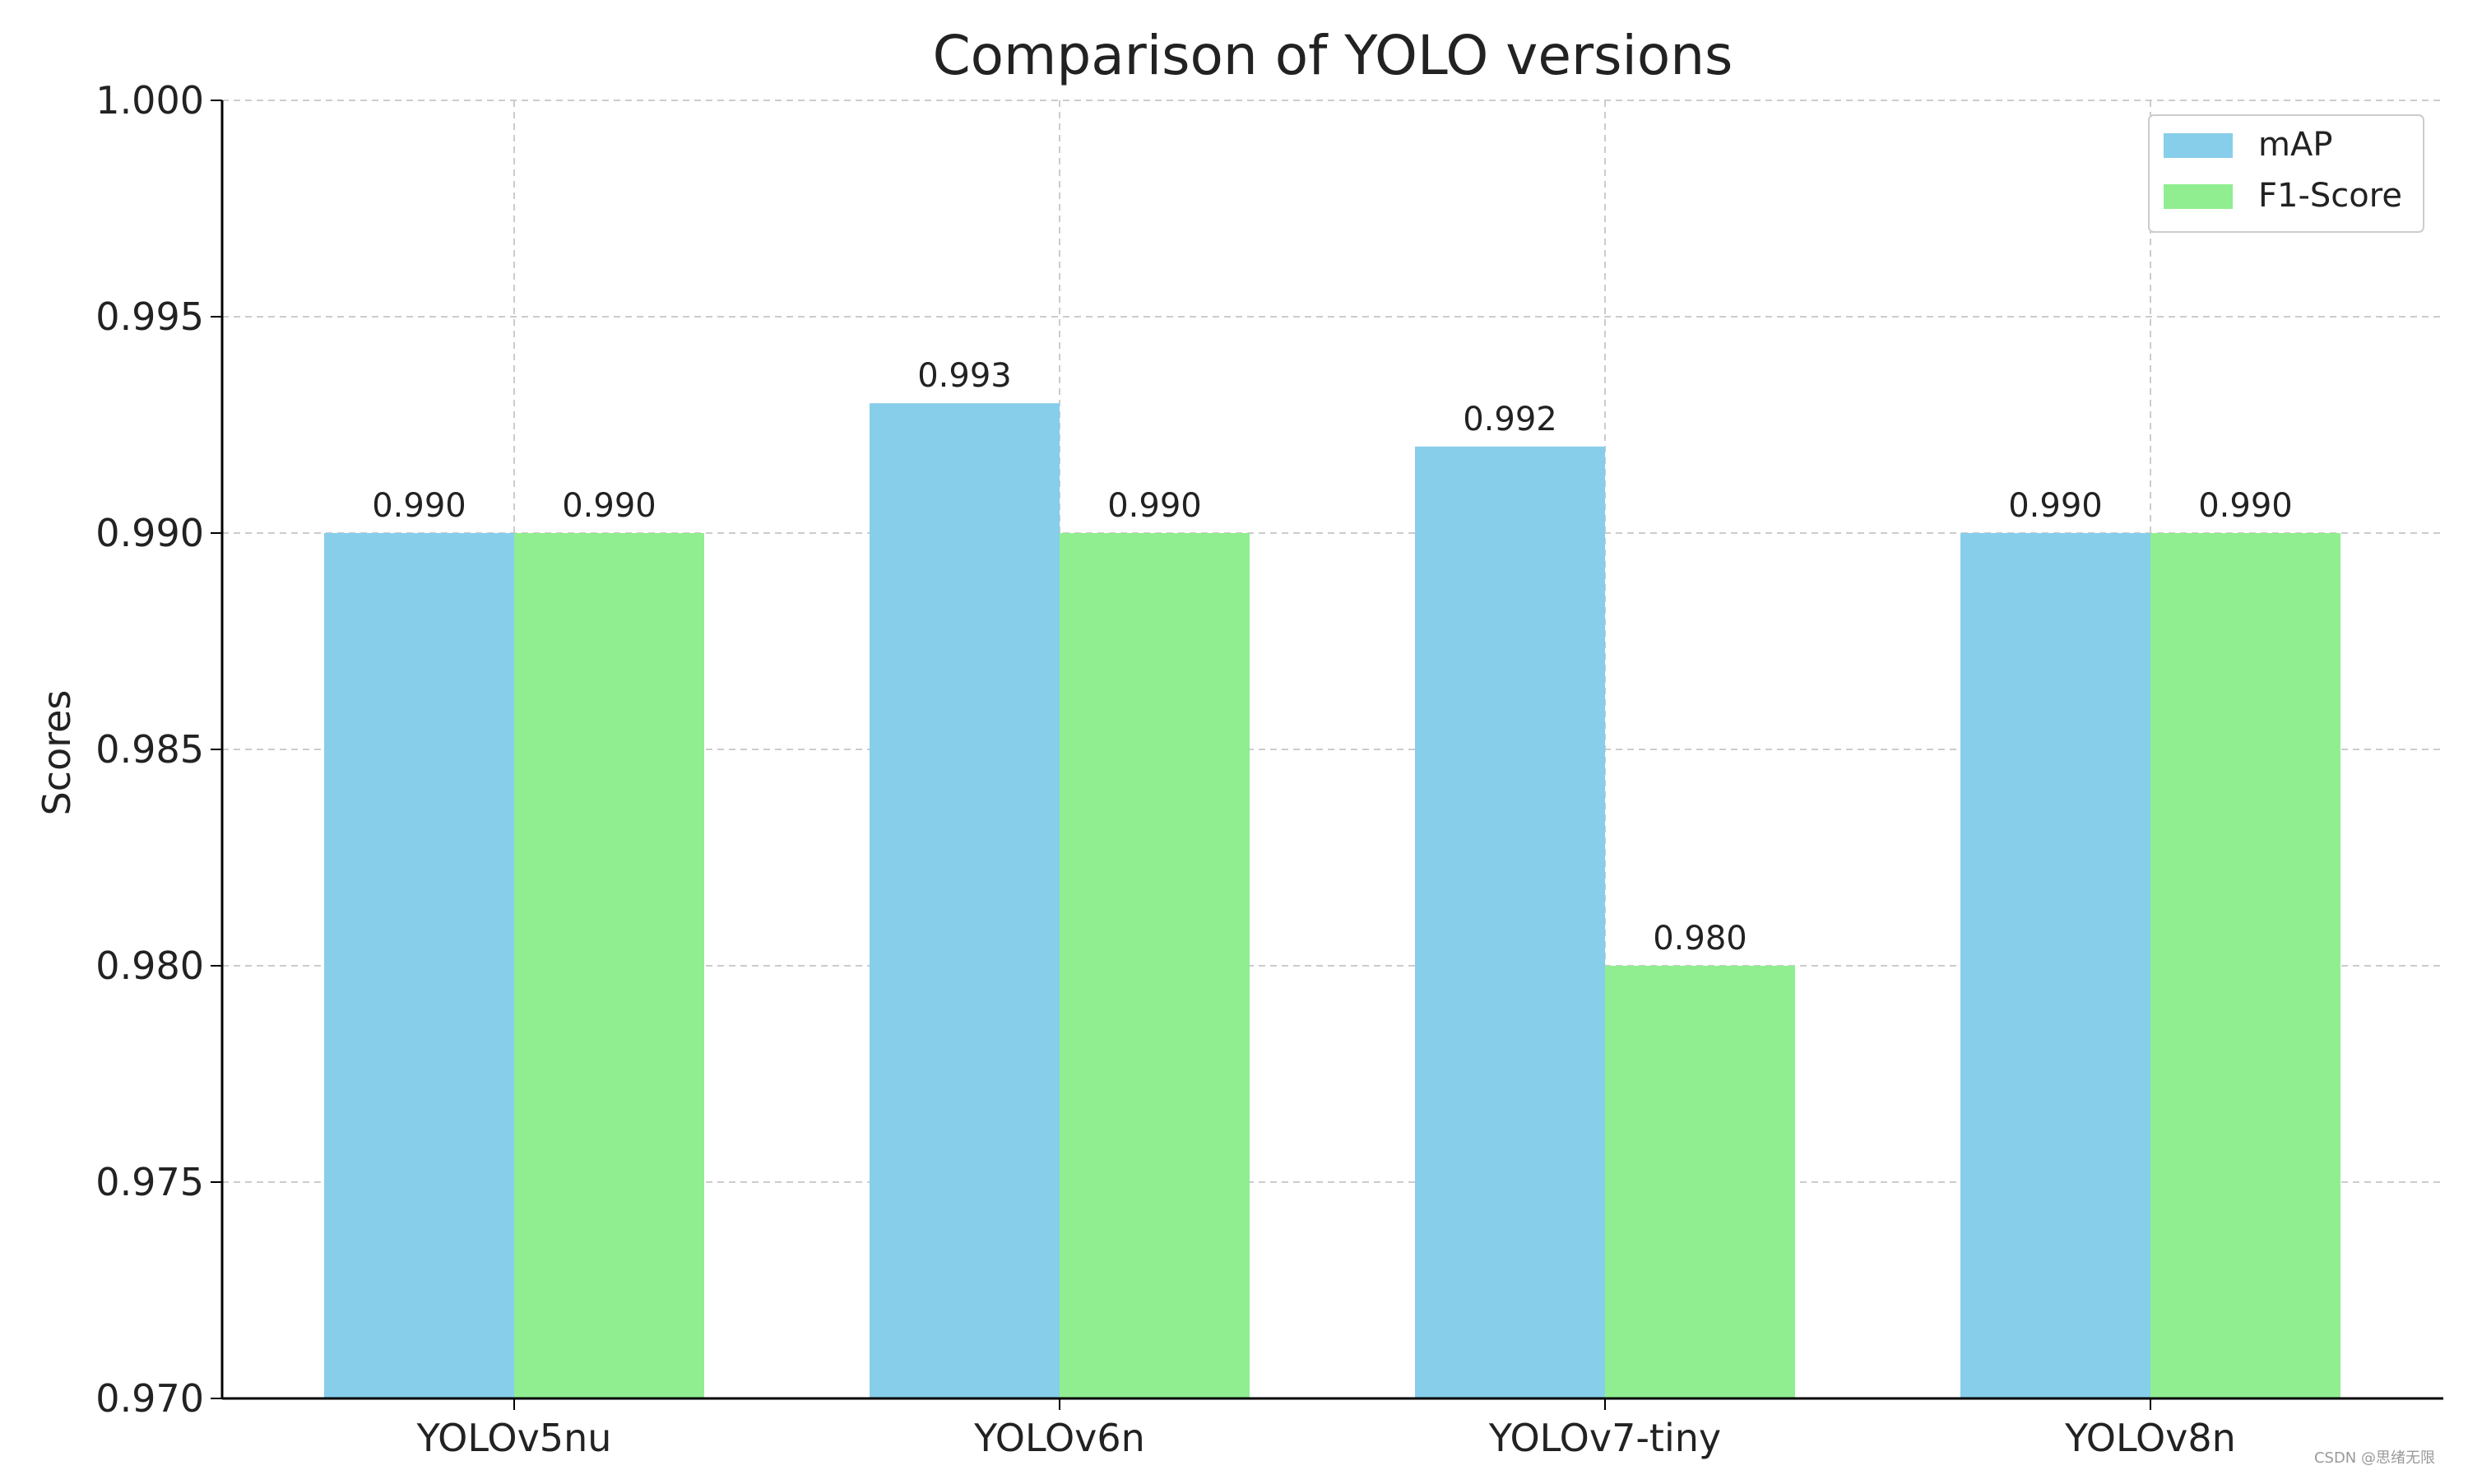 The width and height of the screenshot is (2468, 1484). What do you see at coordinates (1604, 1438) in the screenshot?
I see `x-tick-label: YOLOv7-tiny` at bounding box center [1604, 1438].